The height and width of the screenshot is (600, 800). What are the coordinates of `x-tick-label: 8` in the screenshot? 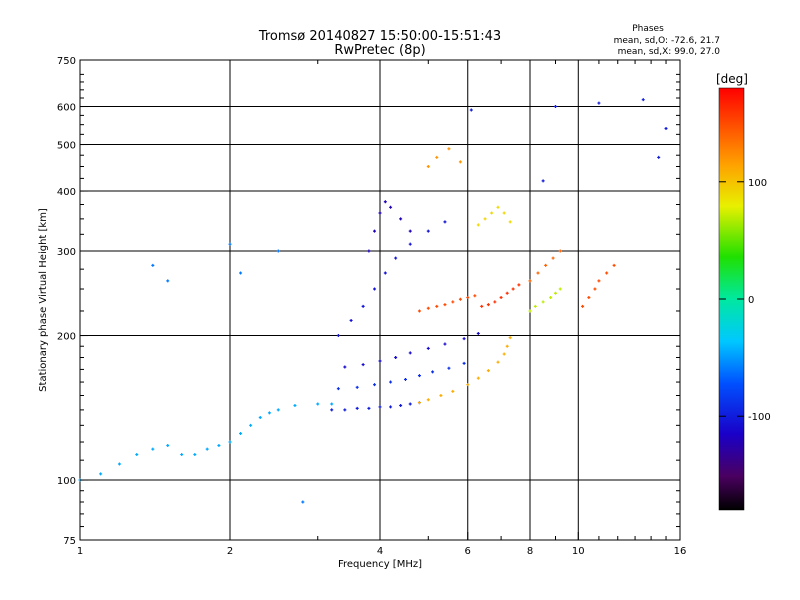 It's located at (530, 551).